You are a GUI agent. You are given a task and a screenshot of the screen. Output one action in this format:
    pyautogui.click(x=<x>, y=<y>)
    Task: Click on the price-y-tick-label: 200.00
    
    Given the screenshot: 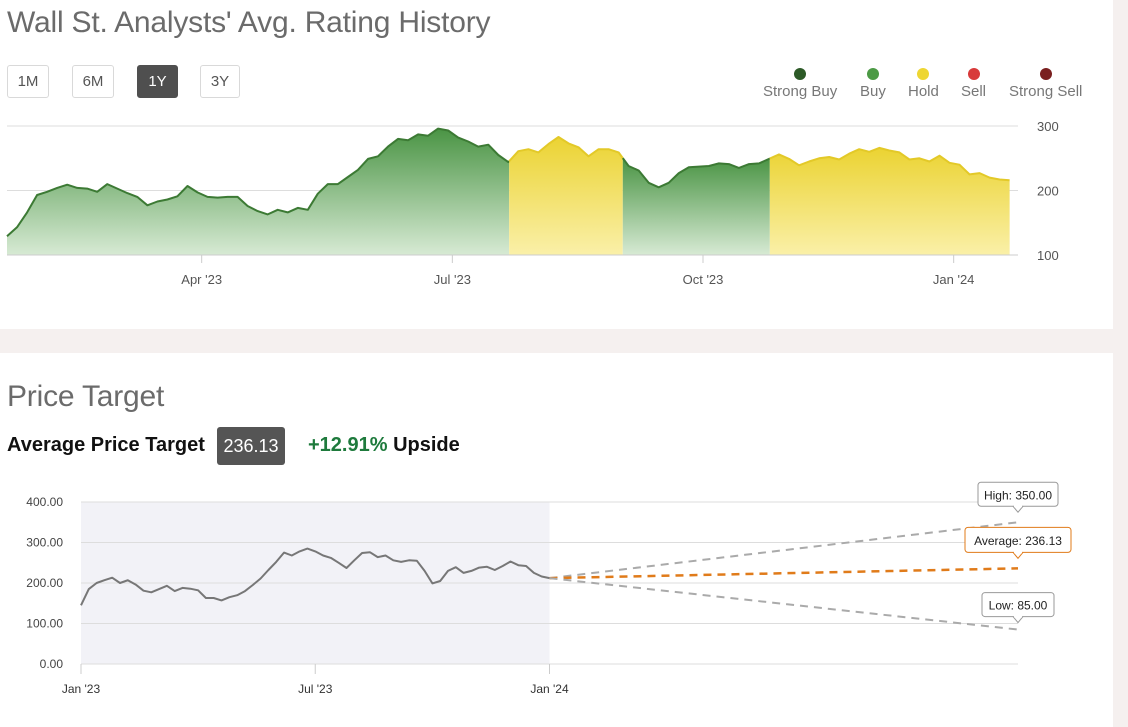 What is the action you would take?
    pyautogui.click(x=44, y=583)
    